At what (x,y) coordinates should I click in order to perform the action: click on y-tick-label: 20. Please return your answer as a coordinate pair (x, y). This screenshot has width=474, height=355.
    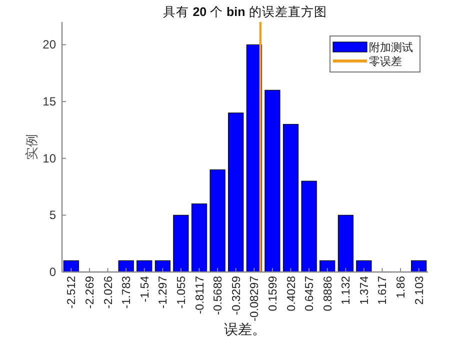
    Looking at the image, I should click on (49, 45).